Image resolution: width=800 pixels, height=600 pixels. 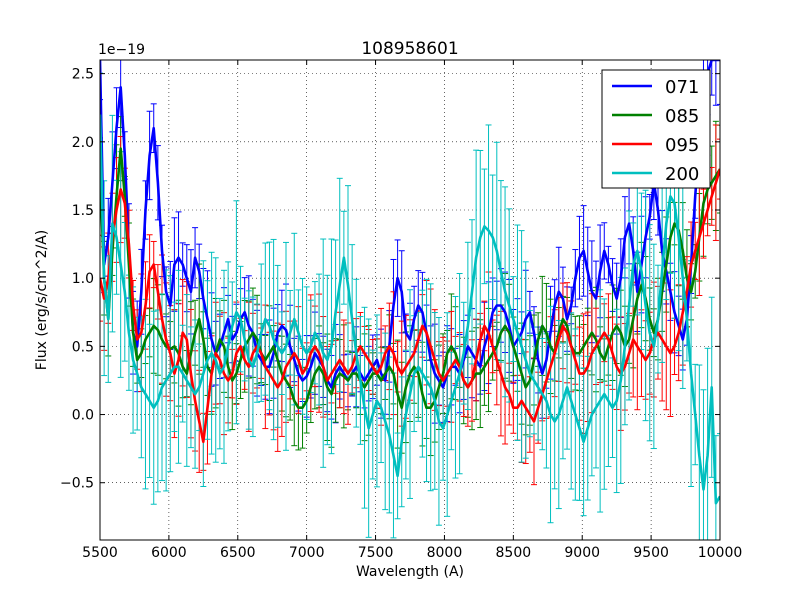 What do you see at coordinates (238, 553) in the screenshot?
I see `x-tick-label: 6500` at bounding box center [238, 553].